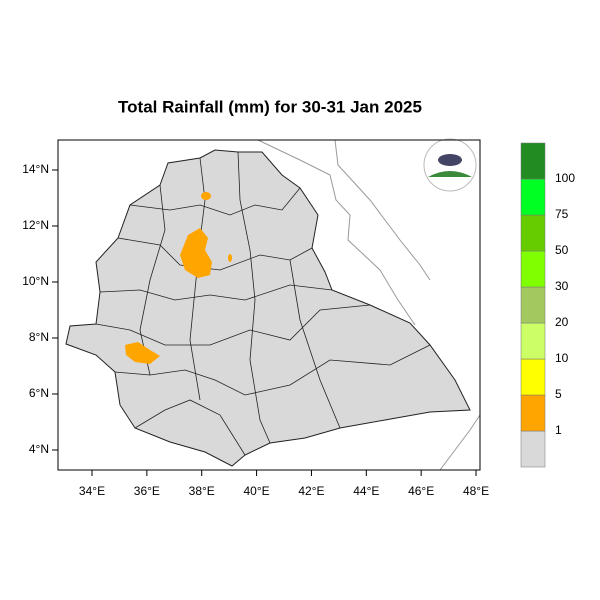 Image resolution: width=600 pixels, height=600 pixels. What do you see at coordinates (39, 449) in the screenshot?
I see `y-tick-label: 4°N` at bounding box center [39, 449].